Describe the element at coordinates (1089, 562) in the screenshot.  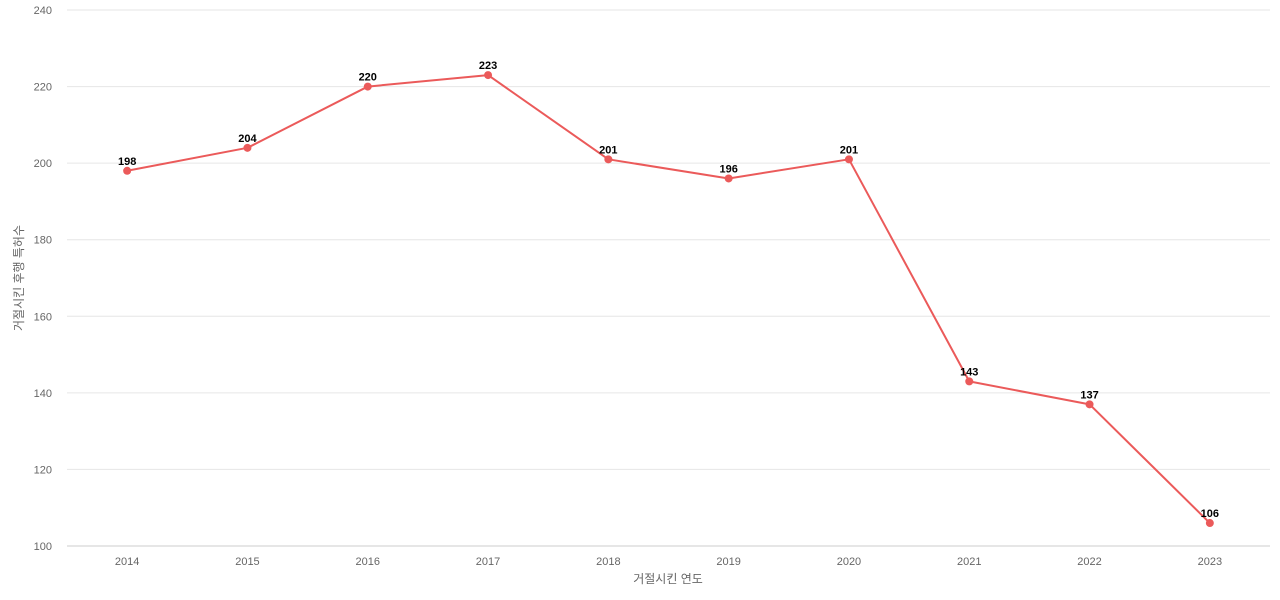
I see `x-tick-label: 2022` at that location.